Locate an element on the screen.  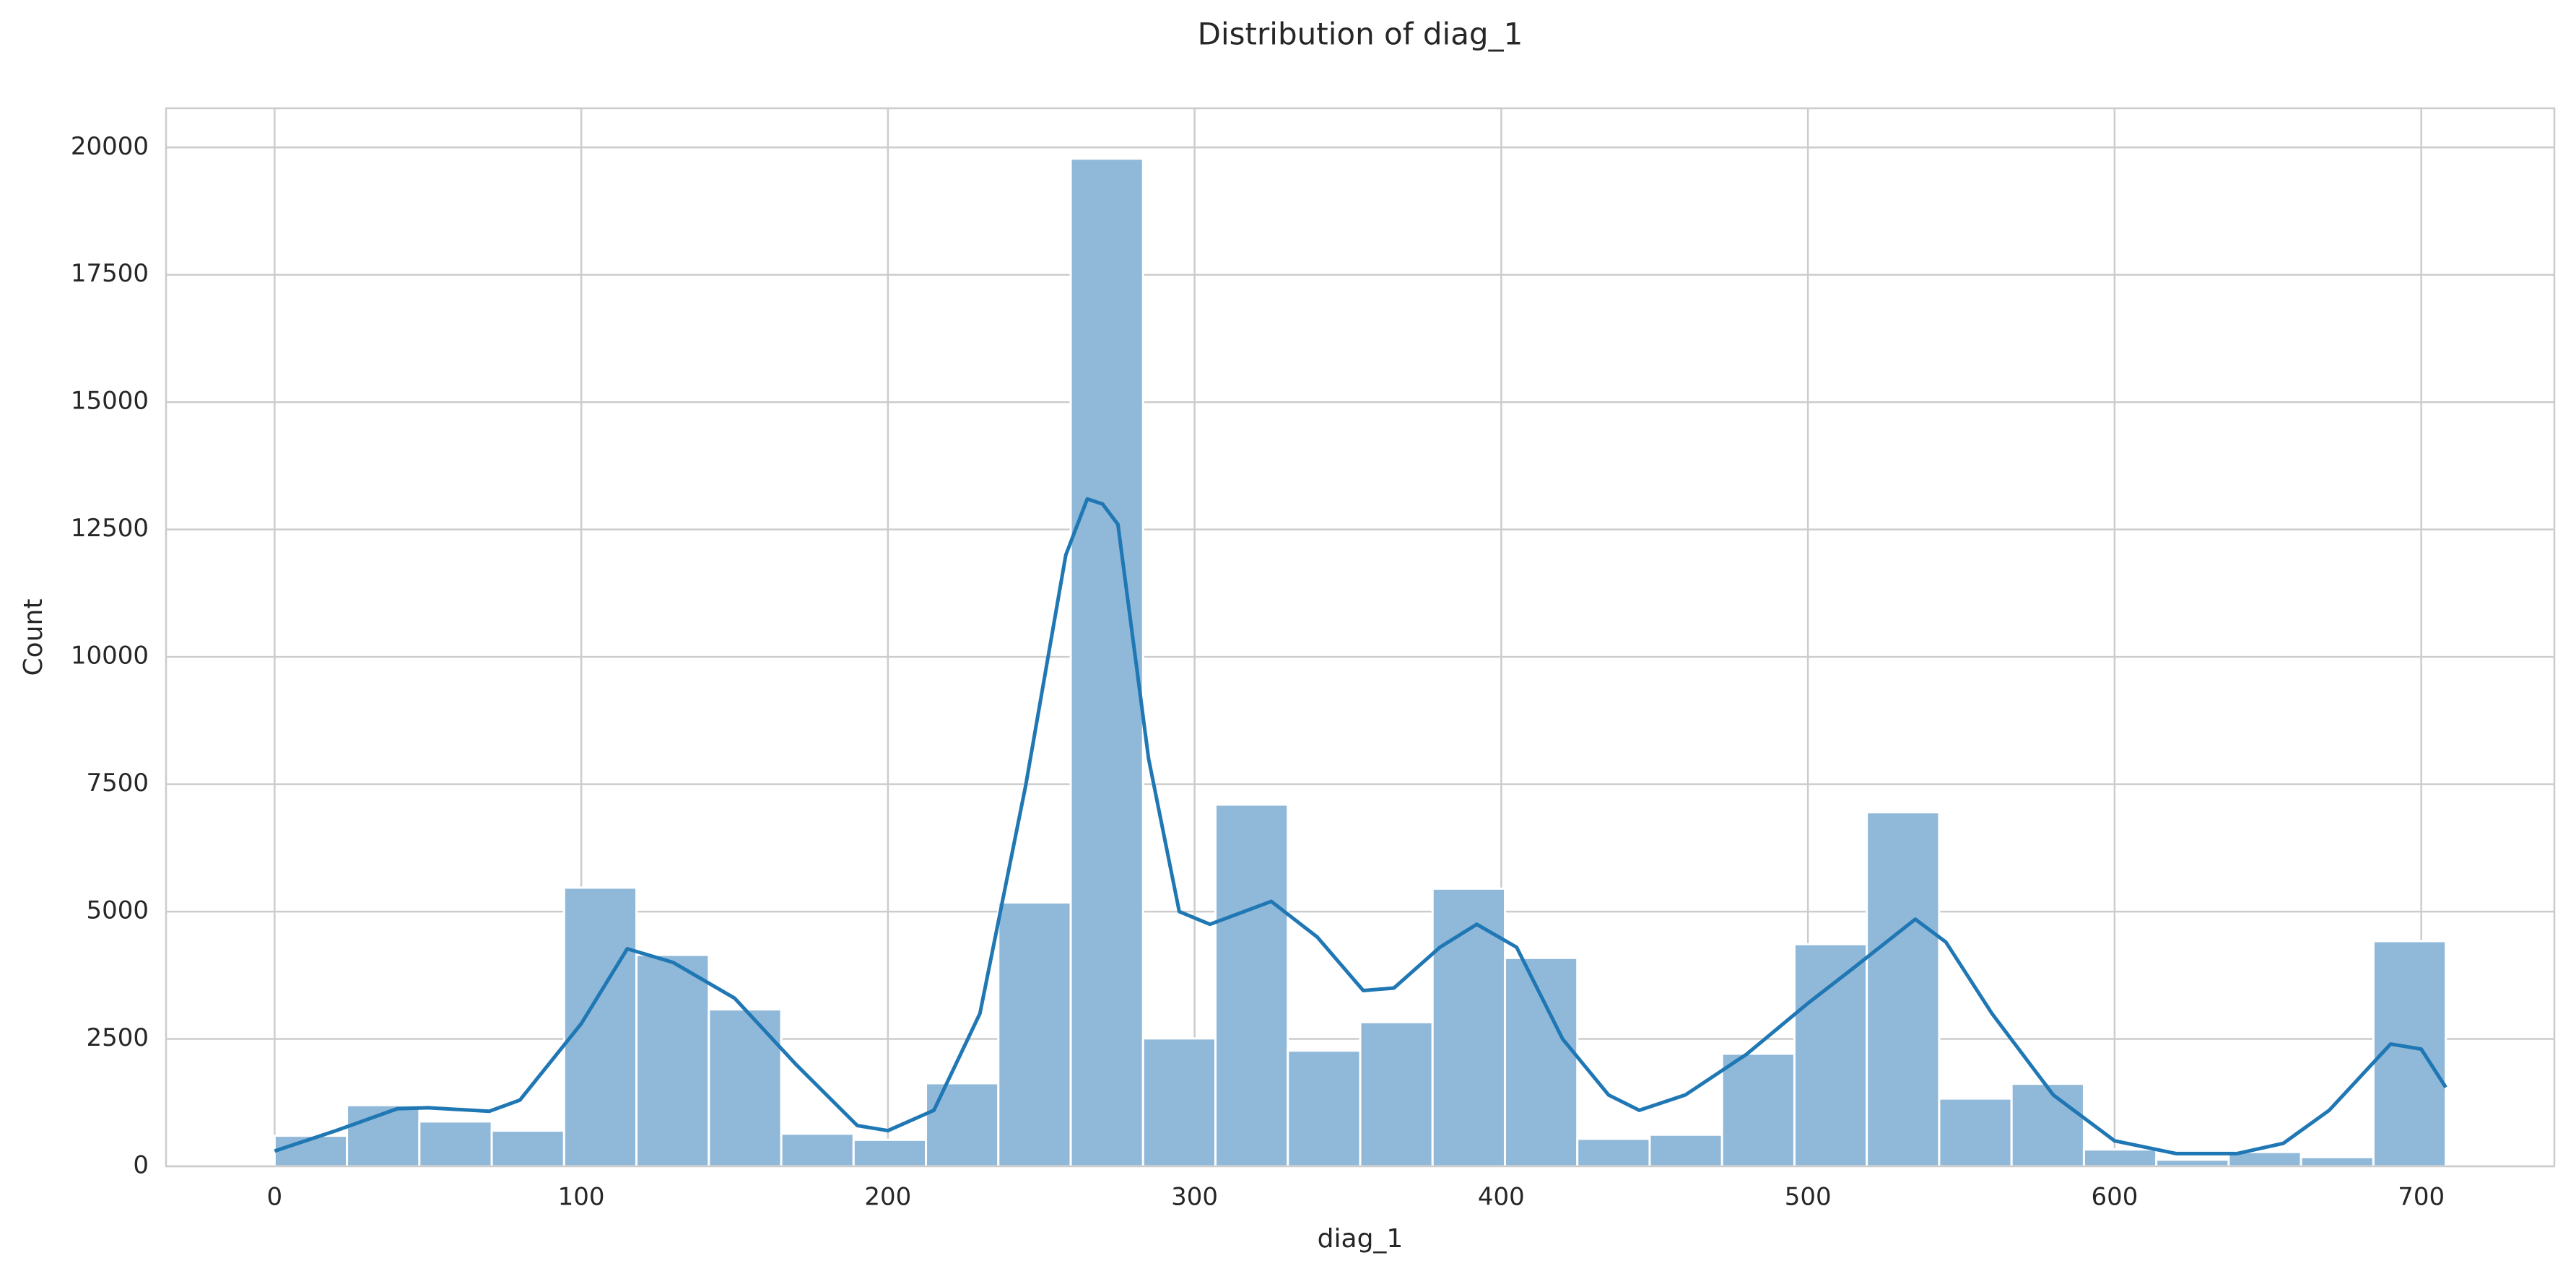
chart-title: Distribution of diag_1 is located at coordinates (1360, 34).